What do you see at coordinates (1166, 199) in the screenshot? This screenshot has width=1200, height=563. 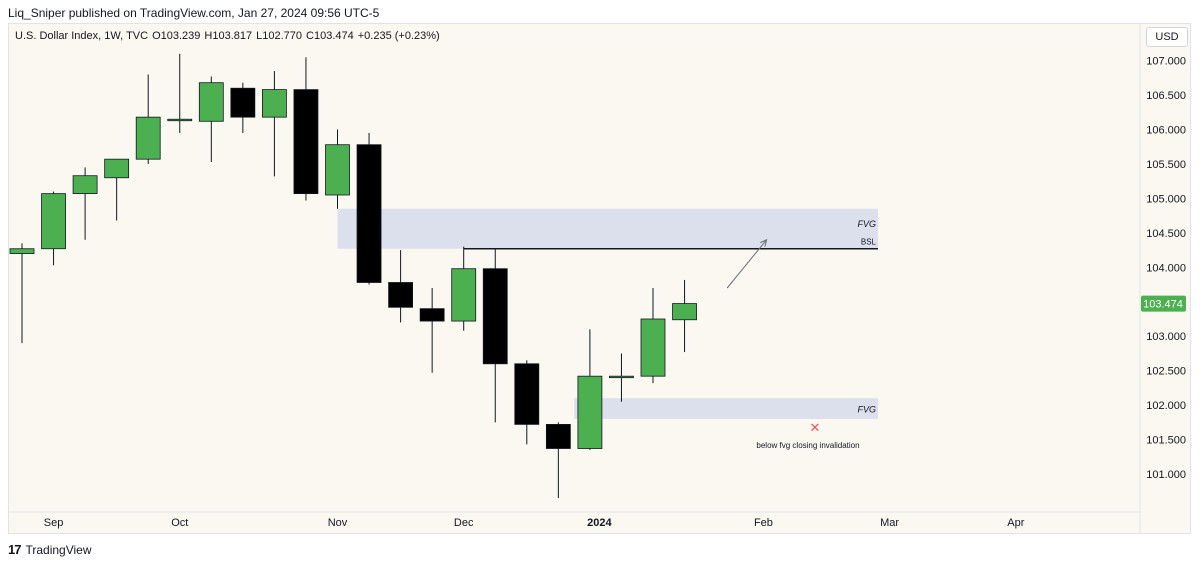 I see `y-tick-label: 105.000` at bounding box center [1166, 199].